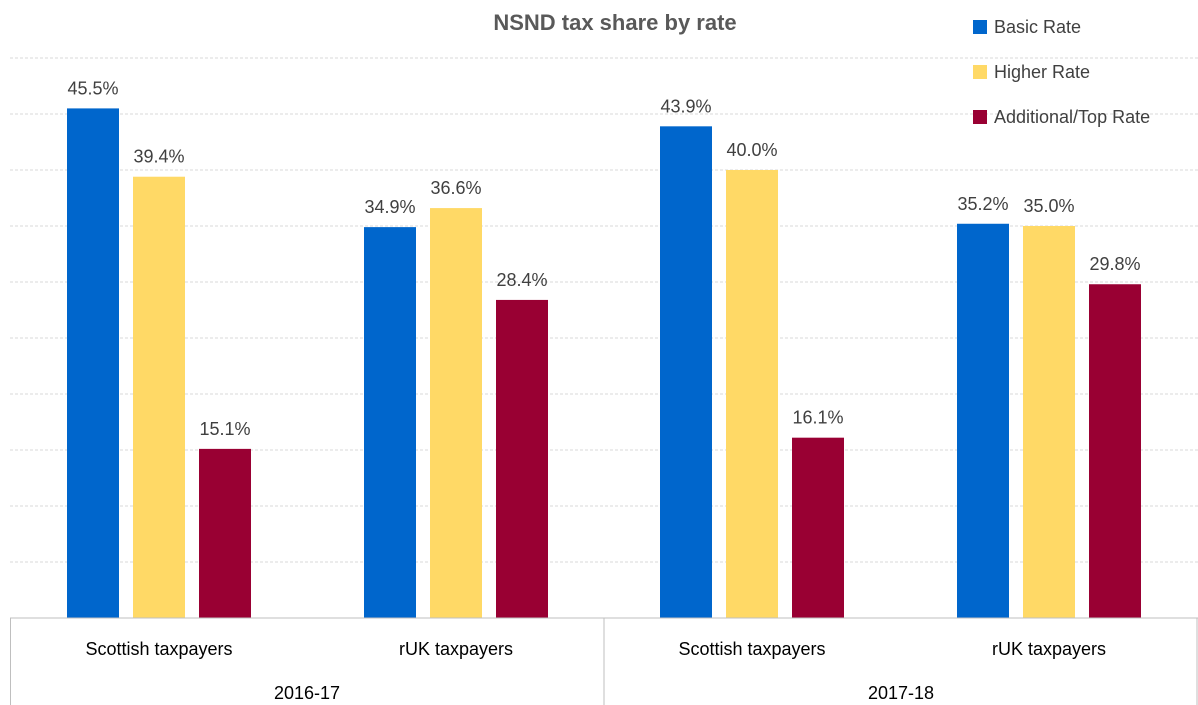 The width and height of the screenshot is (1198, 705). What do you see at coordinates (614, 22) in the screenshot?
I see `chart-title: NSND tax share by rate` at bounding box center [614, 22].